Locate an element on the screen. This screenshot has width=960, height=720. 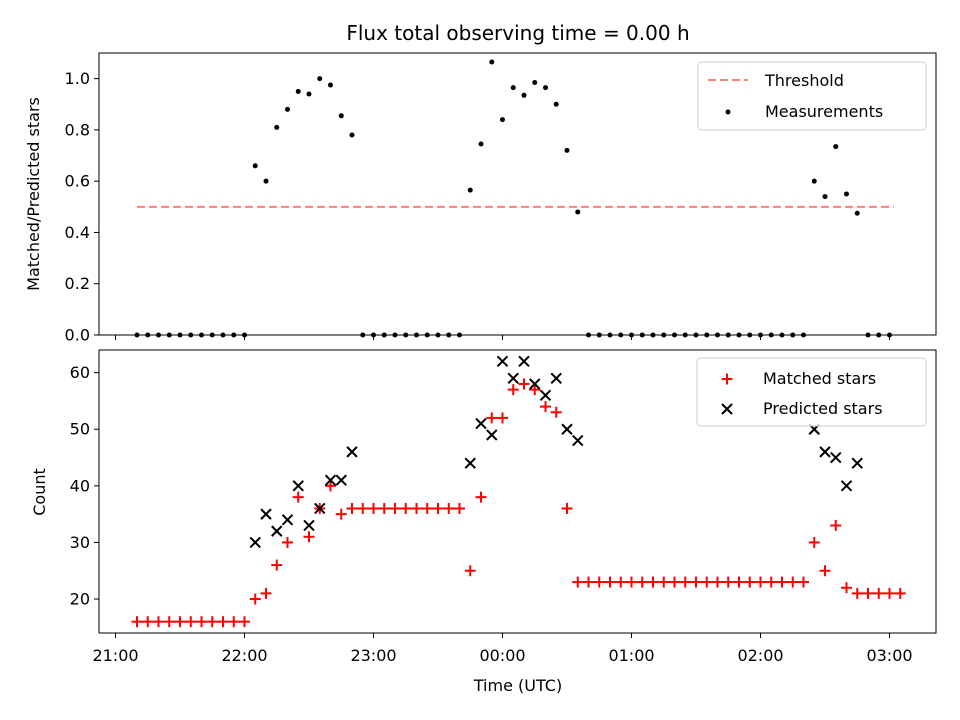
bottom-legend: Matched stars Predicted stars is located at coordinates (811, 392).